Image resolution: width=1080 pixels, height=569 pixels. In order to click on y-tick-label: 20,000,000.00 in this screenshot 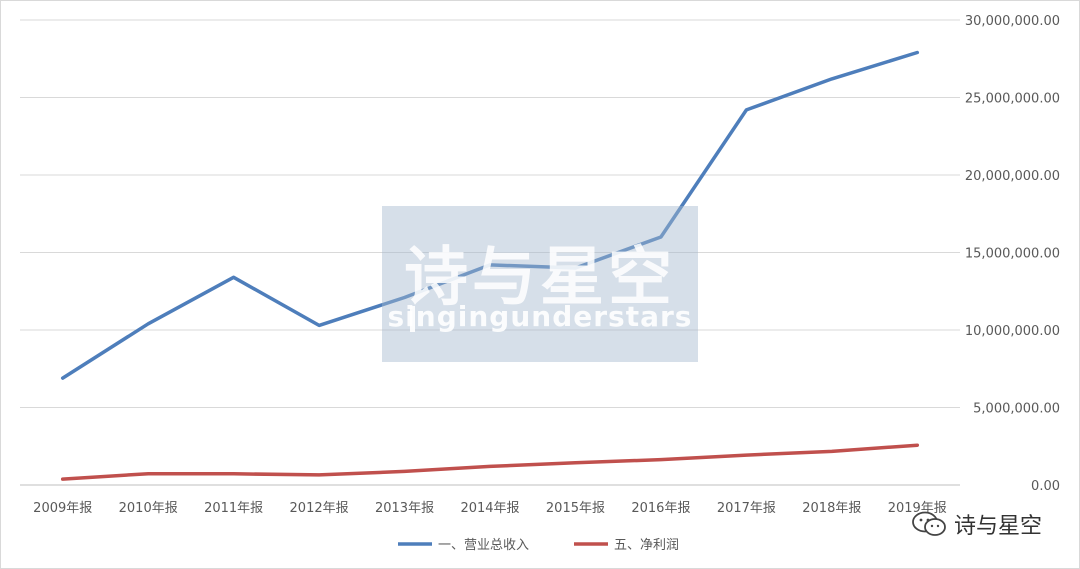, I will do `click(1012, 176)`.